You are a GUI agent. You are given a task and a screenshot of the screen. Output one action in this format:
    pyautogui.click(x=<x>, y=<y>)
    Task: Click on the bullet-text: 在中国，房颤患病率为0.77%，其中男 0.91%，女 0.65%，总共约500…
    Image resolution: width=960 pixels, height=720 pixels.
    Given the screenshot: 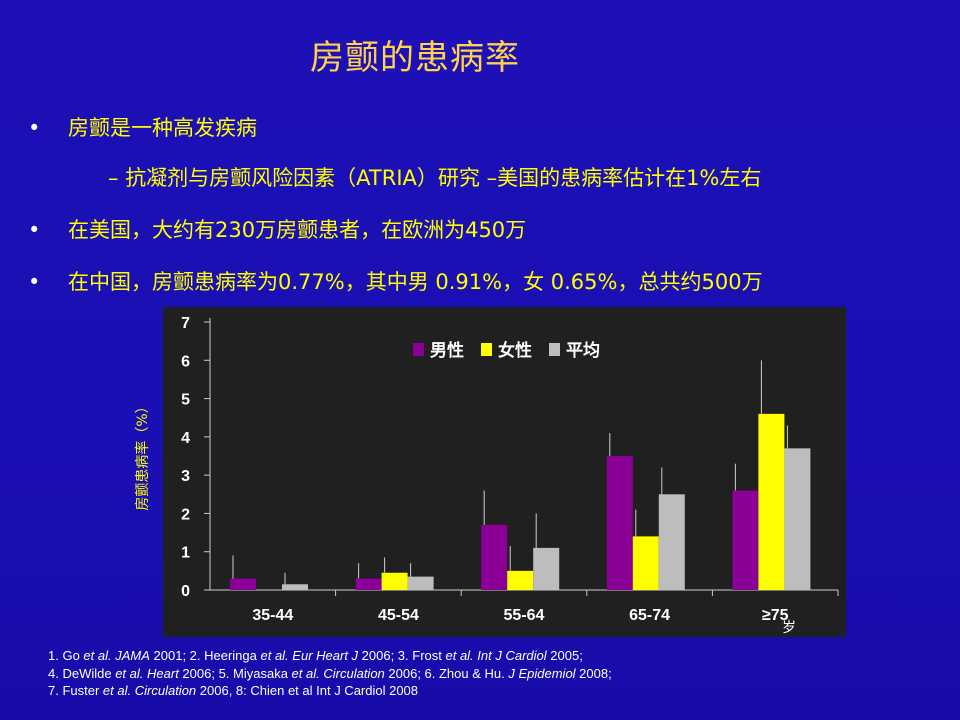 What is the action you would take?
    pyautogui.click(x=415, y=282)
    